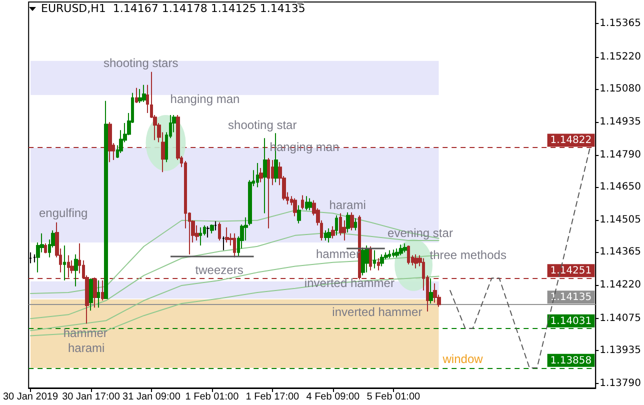 The width and height of the screenshot is (644, 405). I want to click on line-series, so click(235, 306).